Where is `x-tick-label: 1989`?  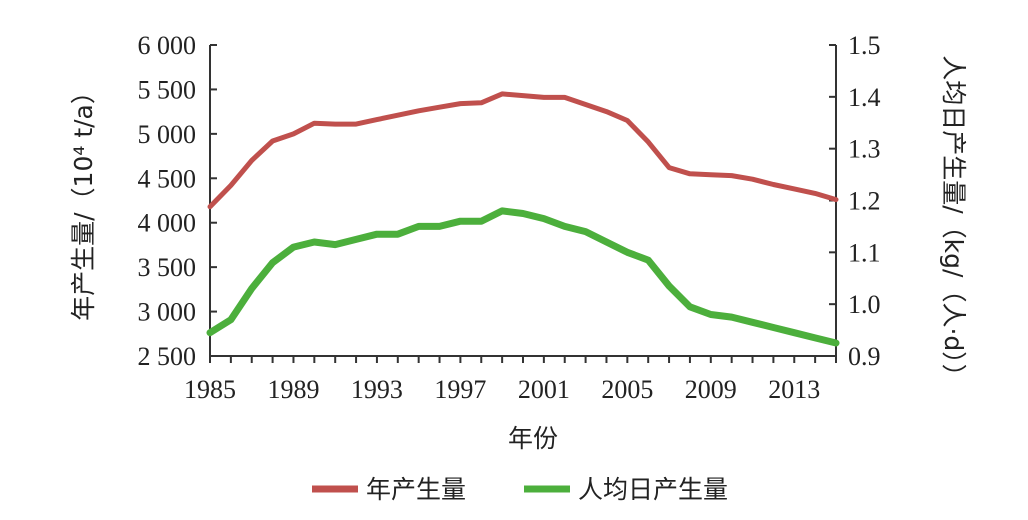
x-tick-label: 1989 is located at coordinates (293, 389).